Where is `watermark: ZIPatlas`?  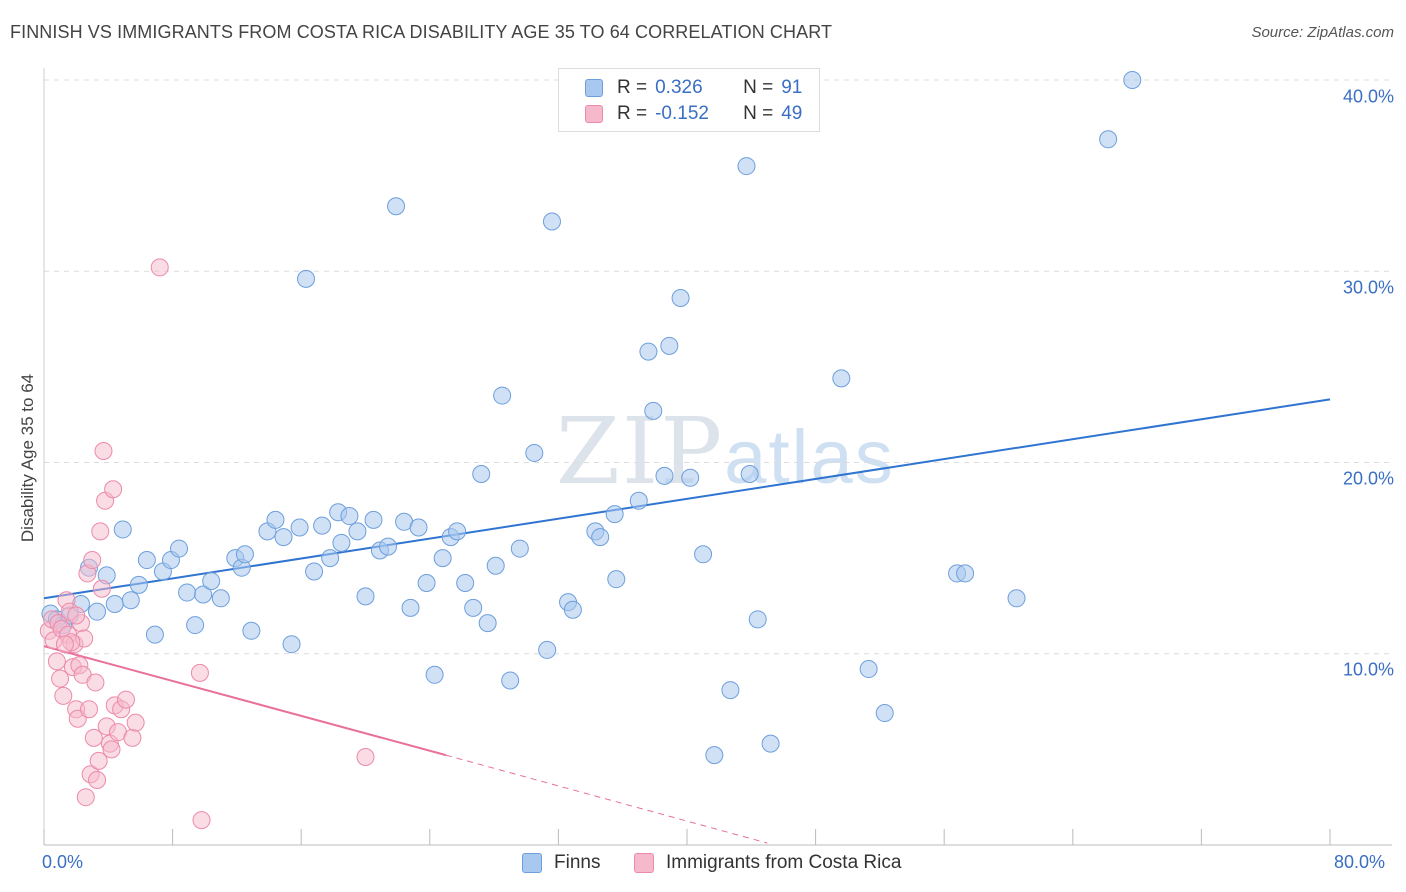
watermark: ZIPatlas is located at coordinates (725, 451).